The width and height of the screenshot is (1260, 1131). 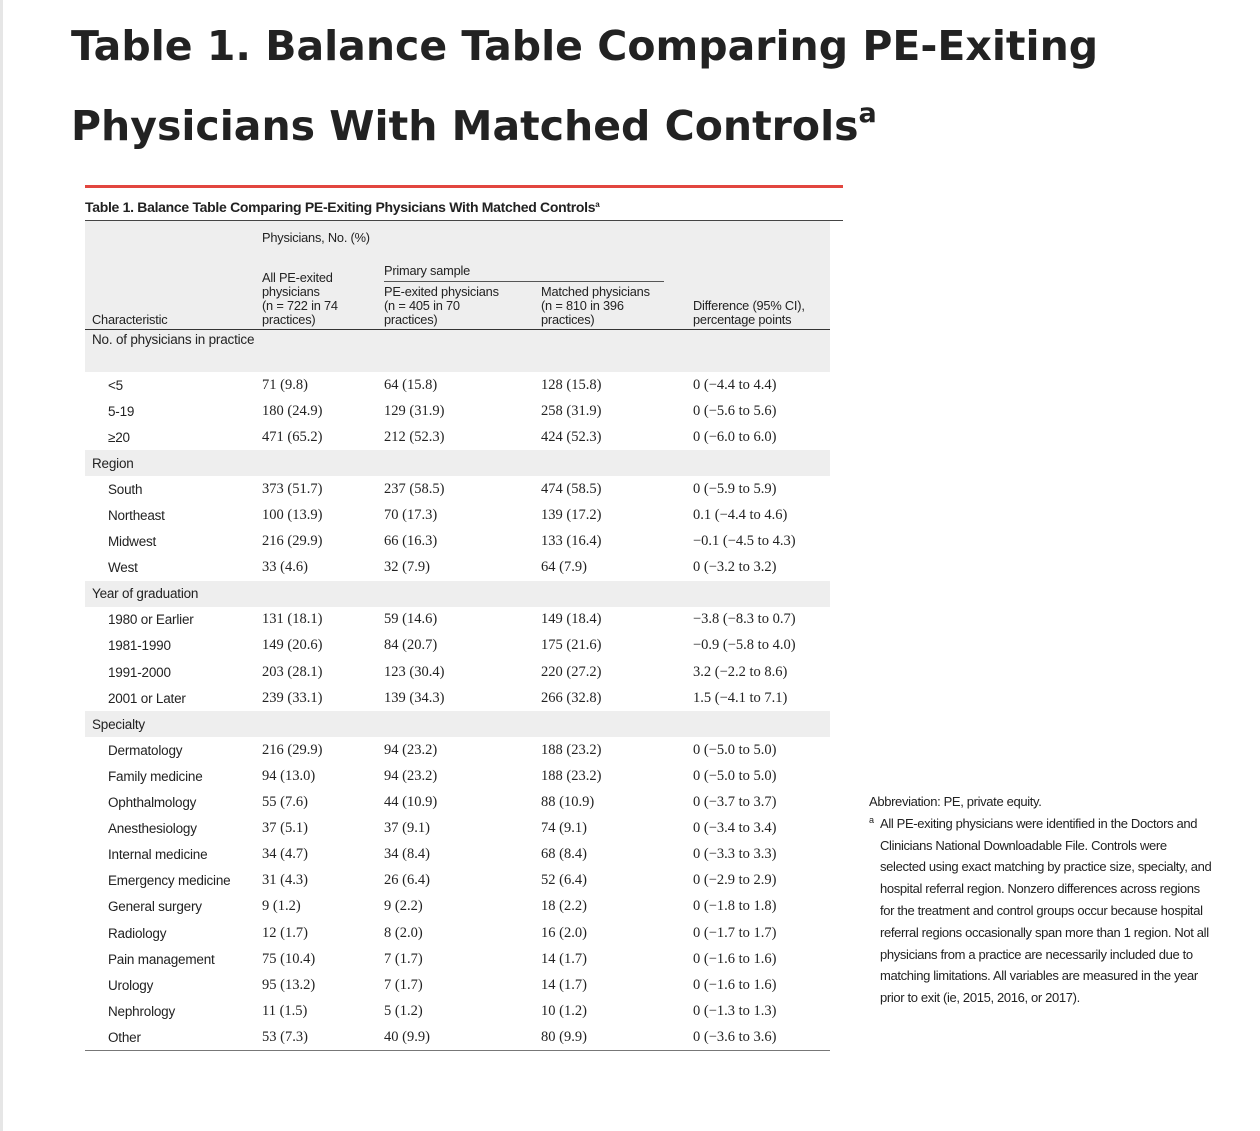 What do you see at coordinates (571, 541) in the screenshot?
I see `cell-c3: 133 (16.4)` at bounding box center [571, 541].